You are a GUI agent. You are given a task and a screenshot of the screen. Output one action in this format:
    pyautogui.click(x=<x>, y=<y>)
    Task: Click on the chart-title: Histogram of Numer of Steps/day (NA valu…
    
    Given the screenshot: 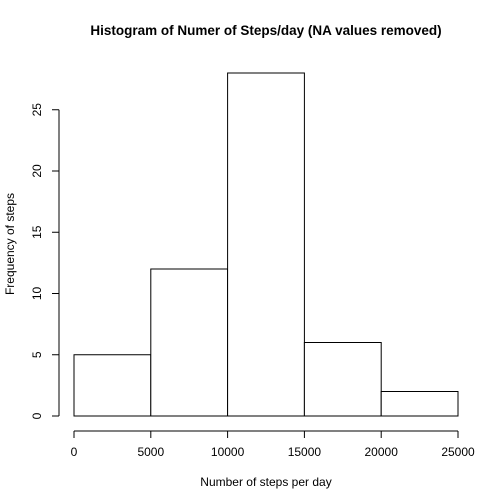 What is the action you would take?
    pyautogui.click(x=265, y=30)
    